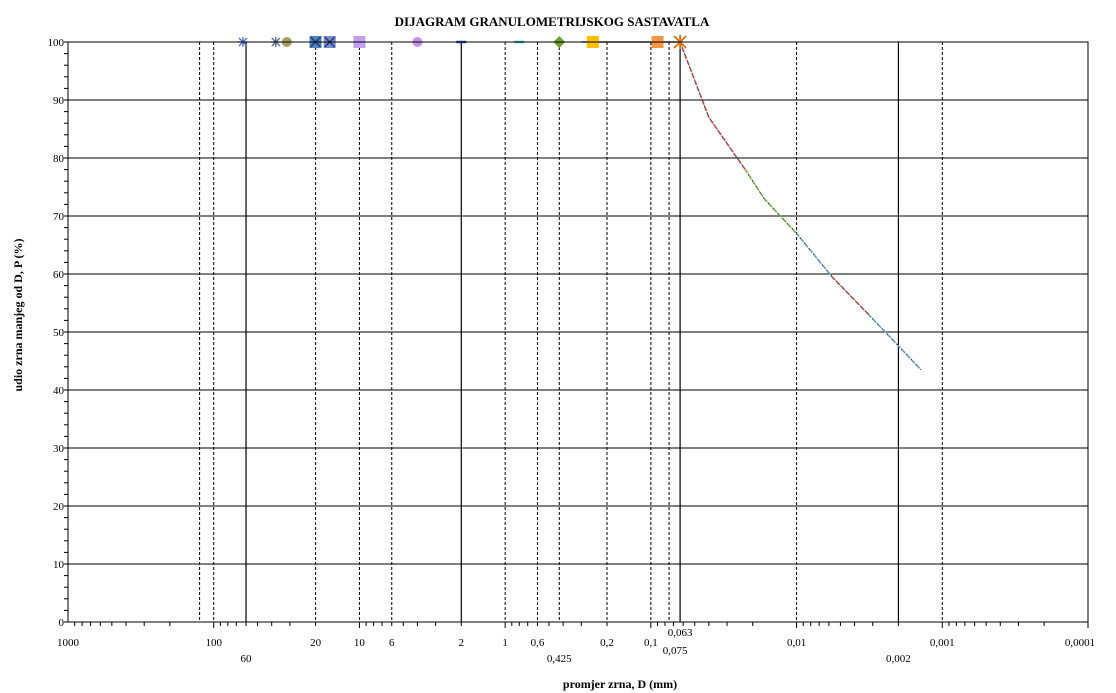  I want to click on y-axis-ticks: 0 10 20 30 40 50 60 70 80 90 100, so click(58, 333).